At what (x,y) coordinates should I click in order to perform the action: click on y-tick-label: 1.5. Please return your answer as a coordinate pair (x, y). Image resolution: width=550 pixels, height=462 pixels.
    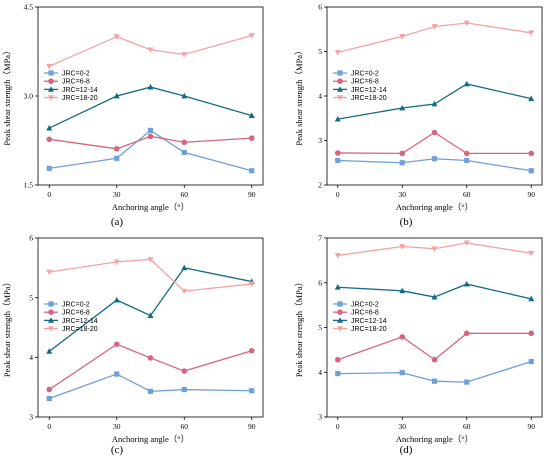
    Looking at the image, I should click on (29, 185).